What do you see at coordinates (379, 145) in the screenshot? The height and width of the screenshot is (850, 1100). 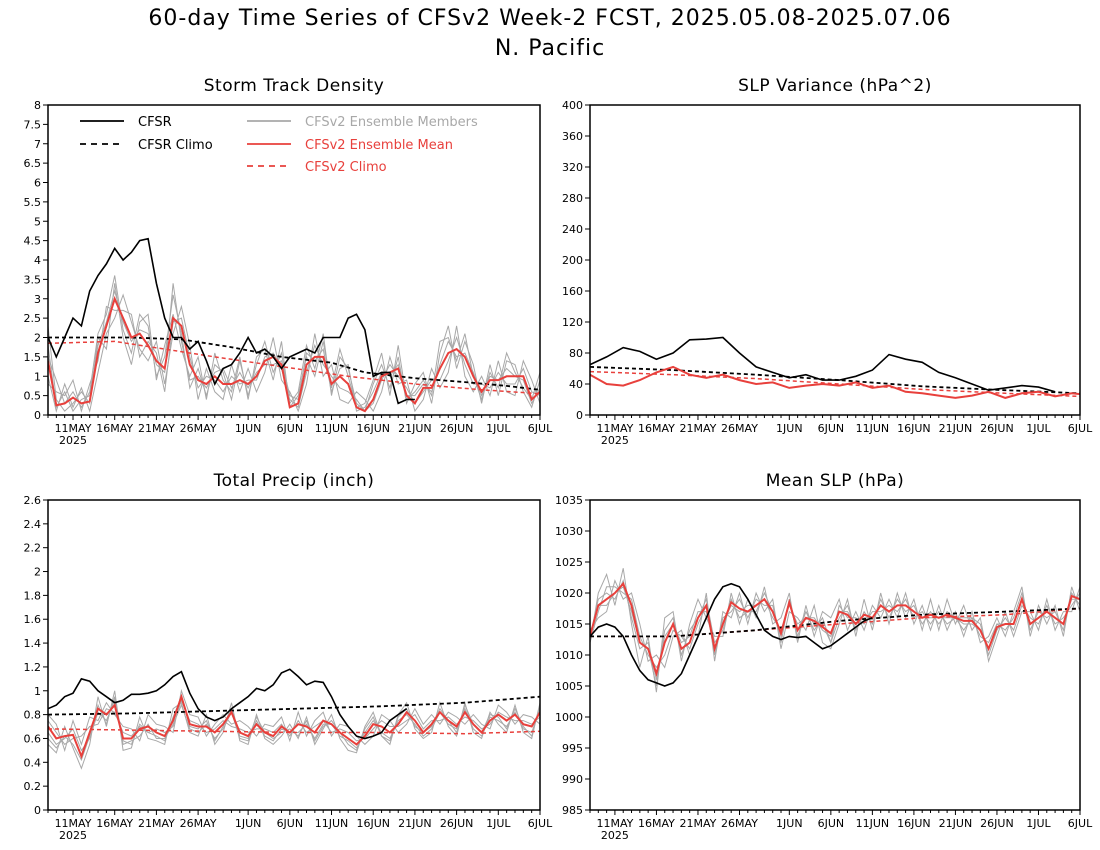 I see `legend-label: CFSv2 Ensemble Mean` at bounding box center [379, 145].